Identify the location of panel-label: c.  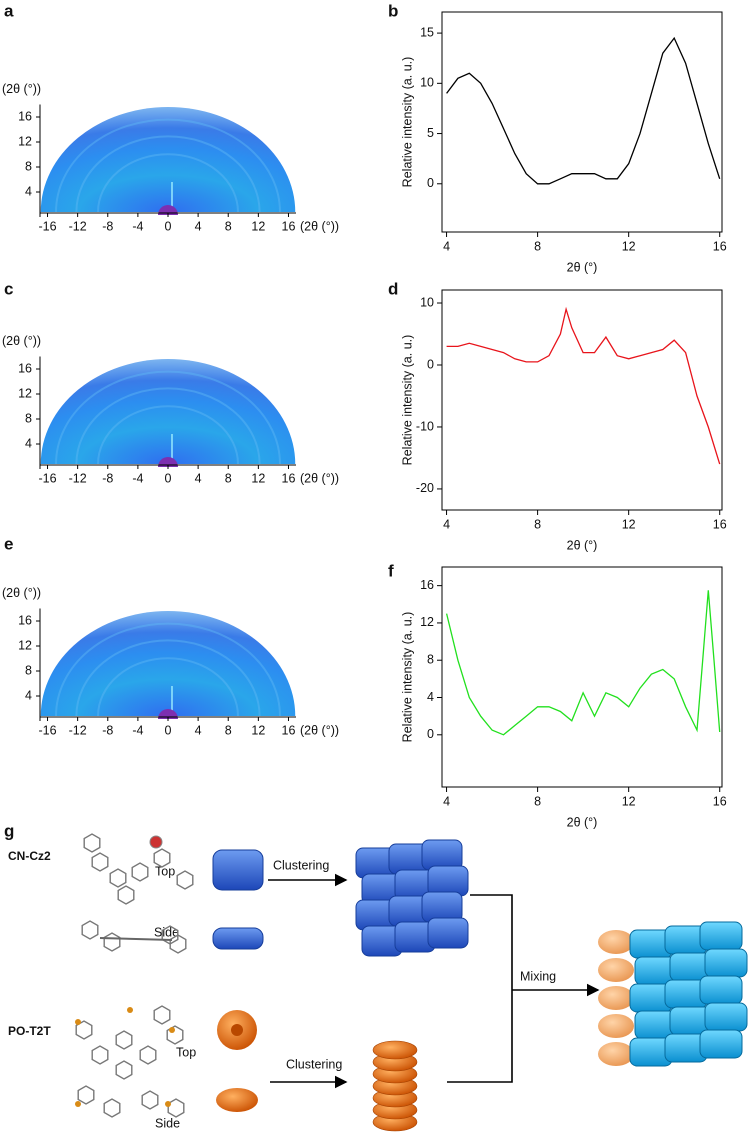
(8, 288).